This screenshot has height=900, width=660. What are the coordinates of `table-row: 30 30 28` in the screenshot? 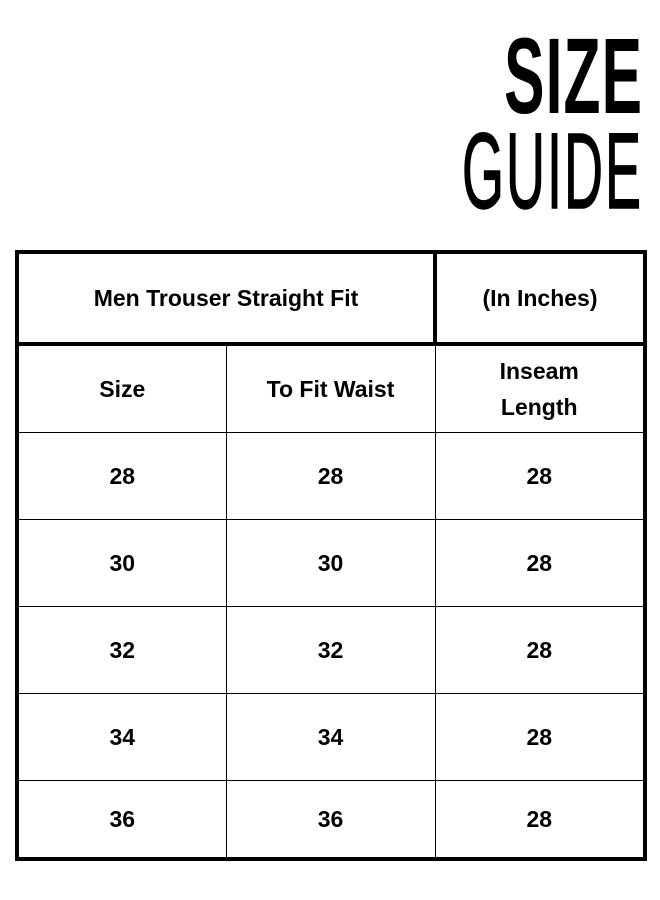 It's located at (331, 563).